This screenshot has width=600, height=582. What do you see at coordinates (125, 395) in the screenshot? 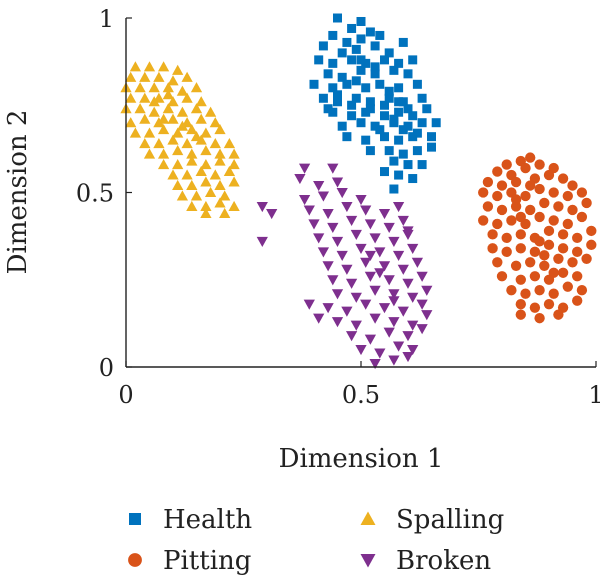
I see `x-tick-label: 0` at bounding box center [125, 395].